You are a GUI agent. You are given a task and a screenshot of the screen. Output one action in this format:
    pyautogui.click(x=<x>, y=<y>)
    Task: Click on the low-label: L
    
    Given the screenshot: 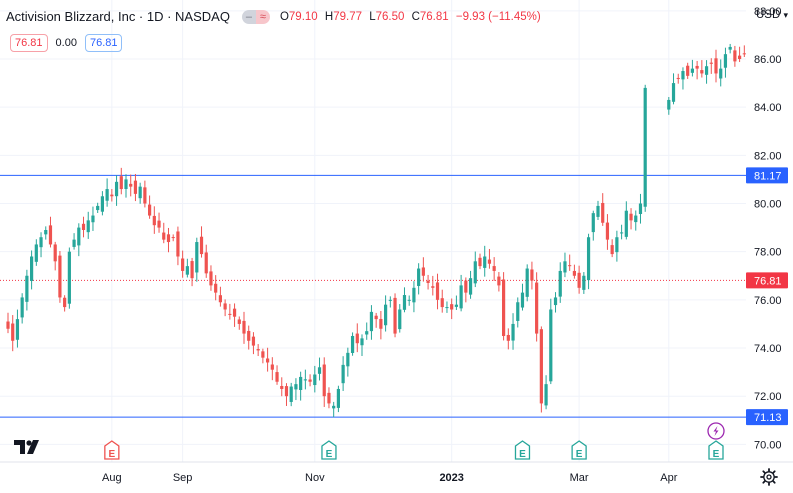 What is the action you would take?
    pyautogui.click(x=372, y=16)
    